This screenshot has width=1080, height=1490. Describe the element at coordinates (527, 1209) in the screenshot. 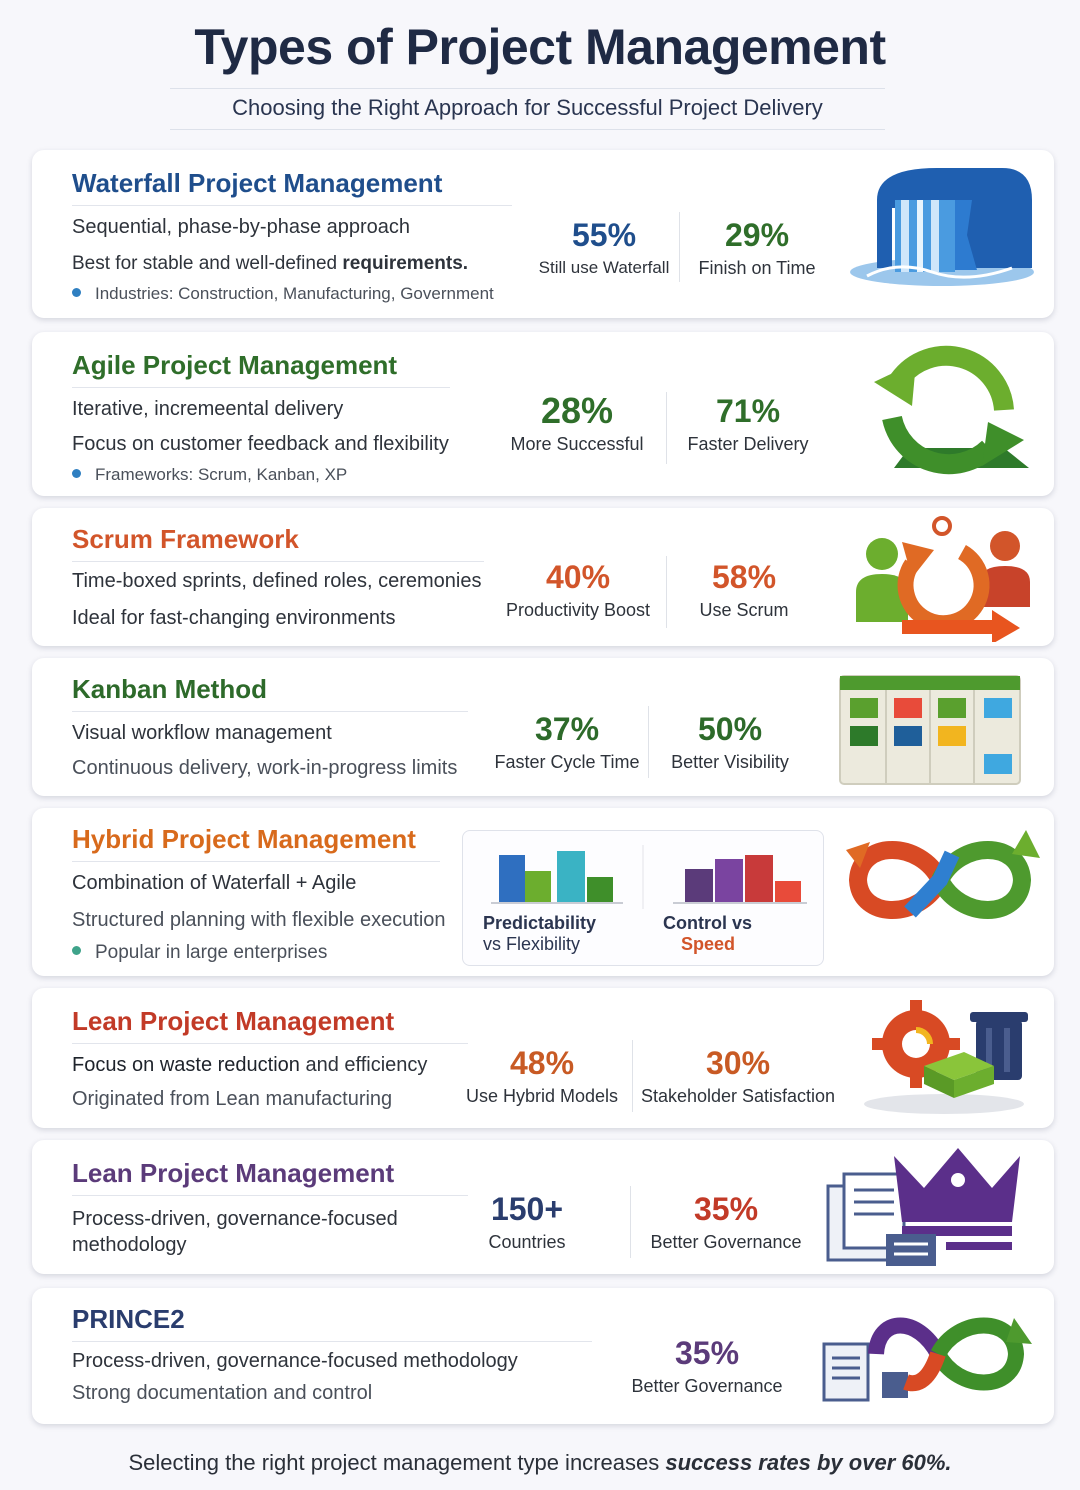

I see `stat-value: 150+` at that location.